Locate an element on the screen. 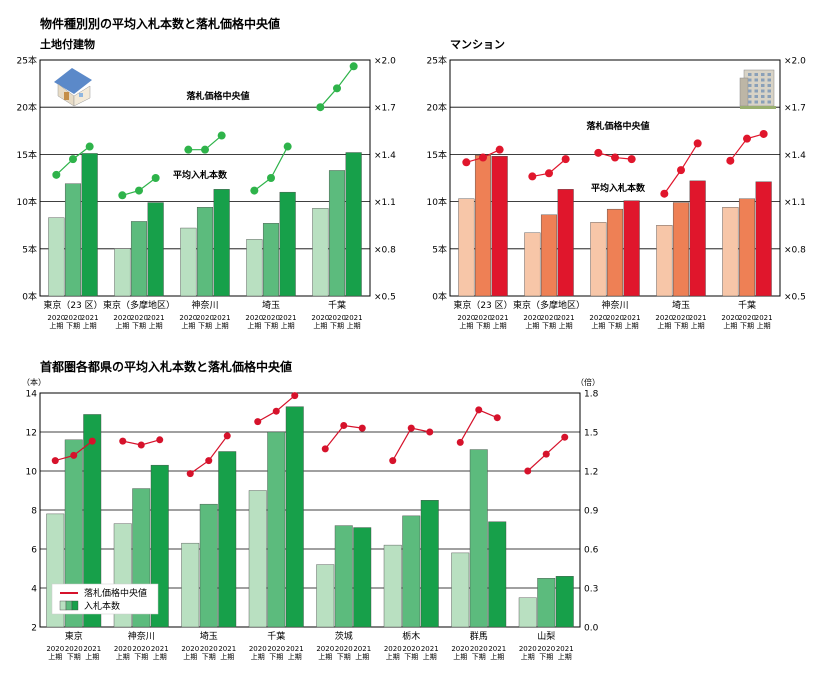 The image size is (840, 681). left-tick-label: 12 is located at coordinates (31, 434).